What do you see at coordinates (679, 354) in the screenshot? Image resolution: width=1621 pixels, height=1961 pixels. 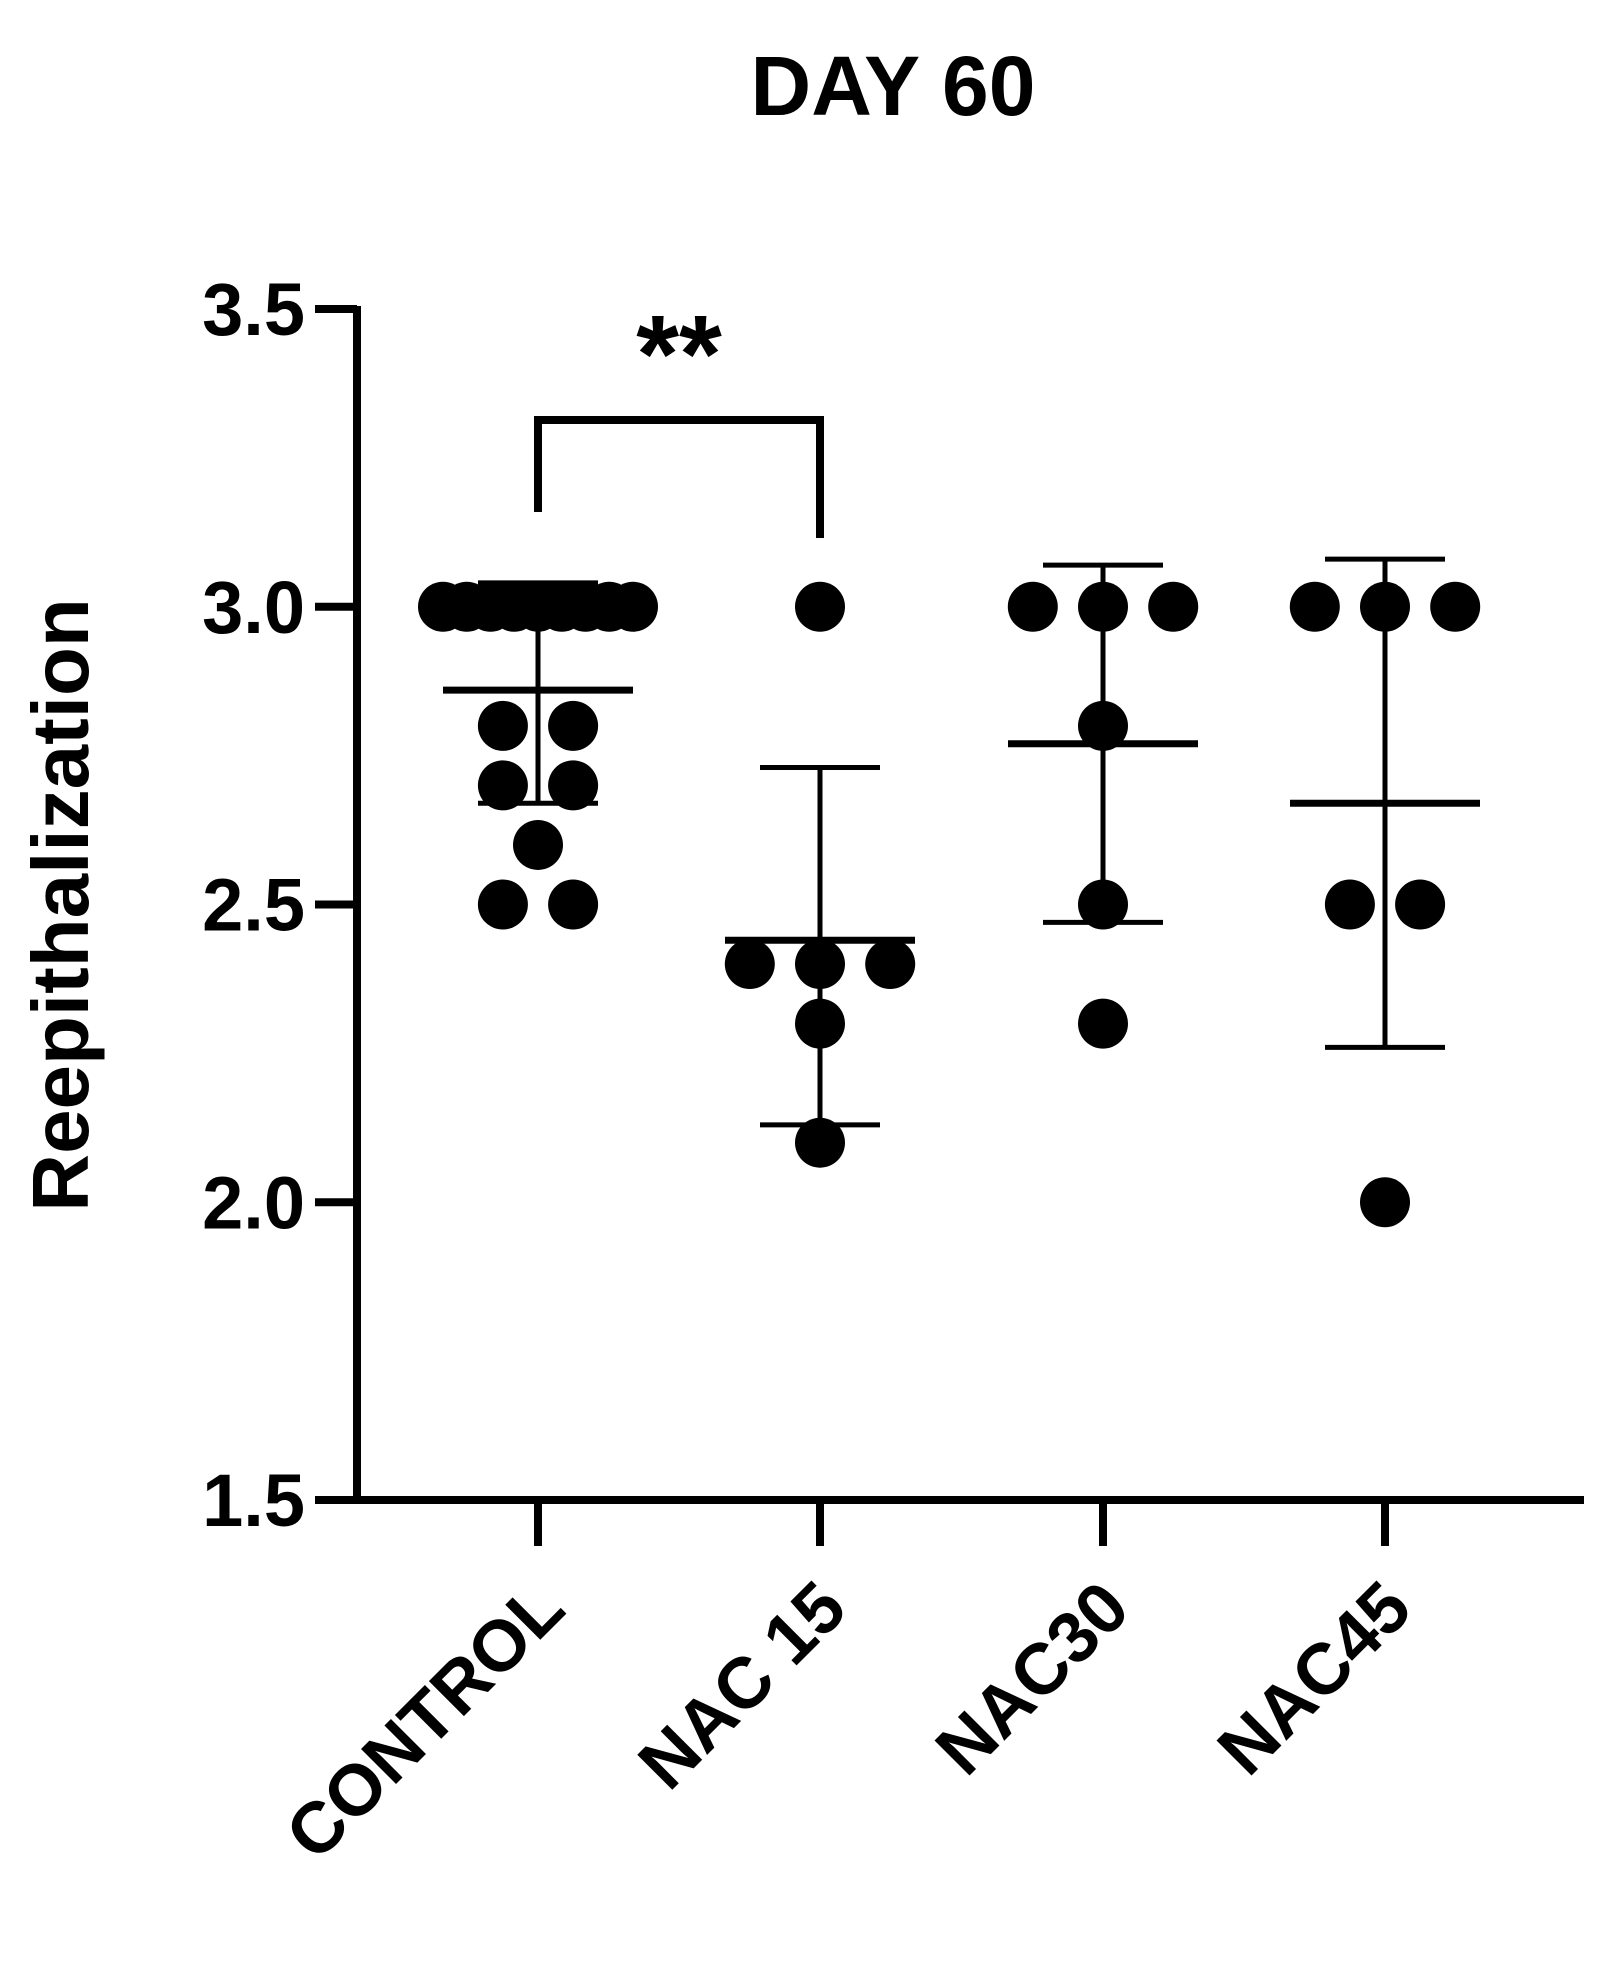 I see `significance-label: **` at bounding box center [679, 354].